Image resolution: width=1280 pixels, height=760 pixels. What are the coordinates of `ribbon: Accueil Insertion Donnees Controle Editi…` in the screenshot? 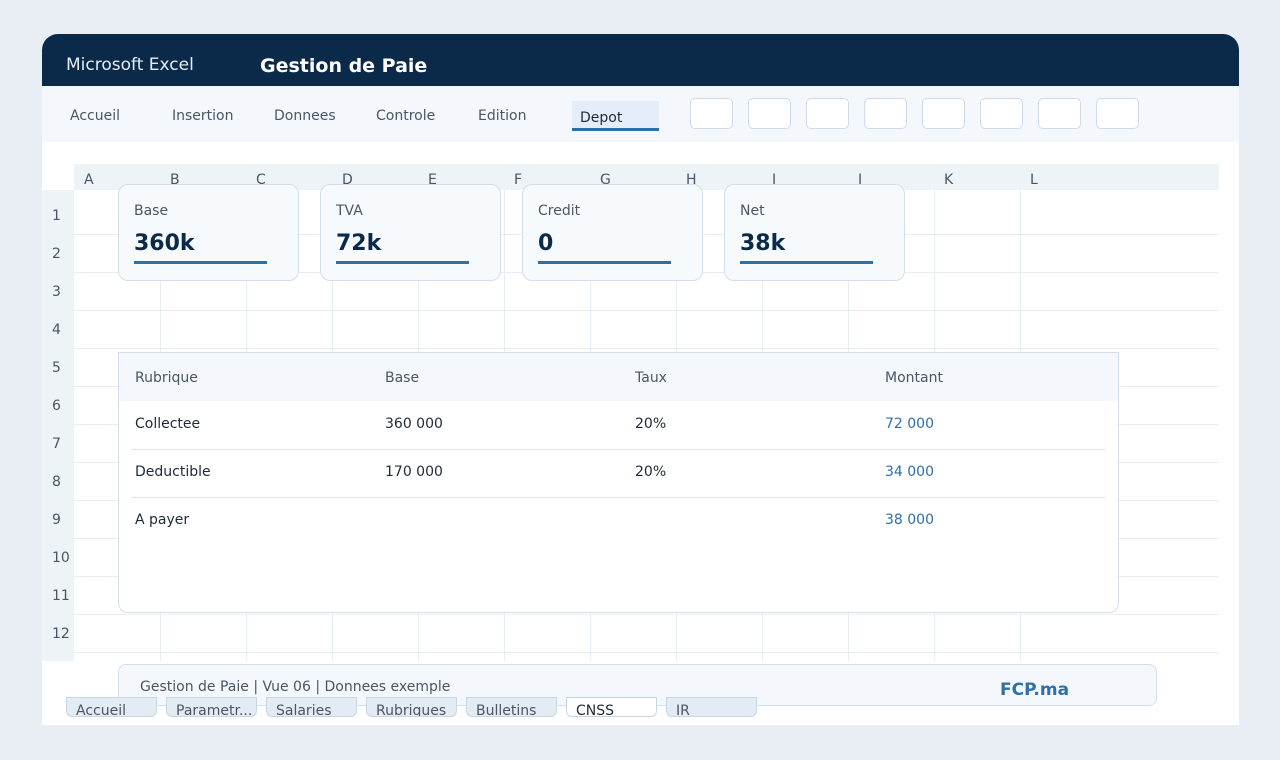 It's located at (640, 114).